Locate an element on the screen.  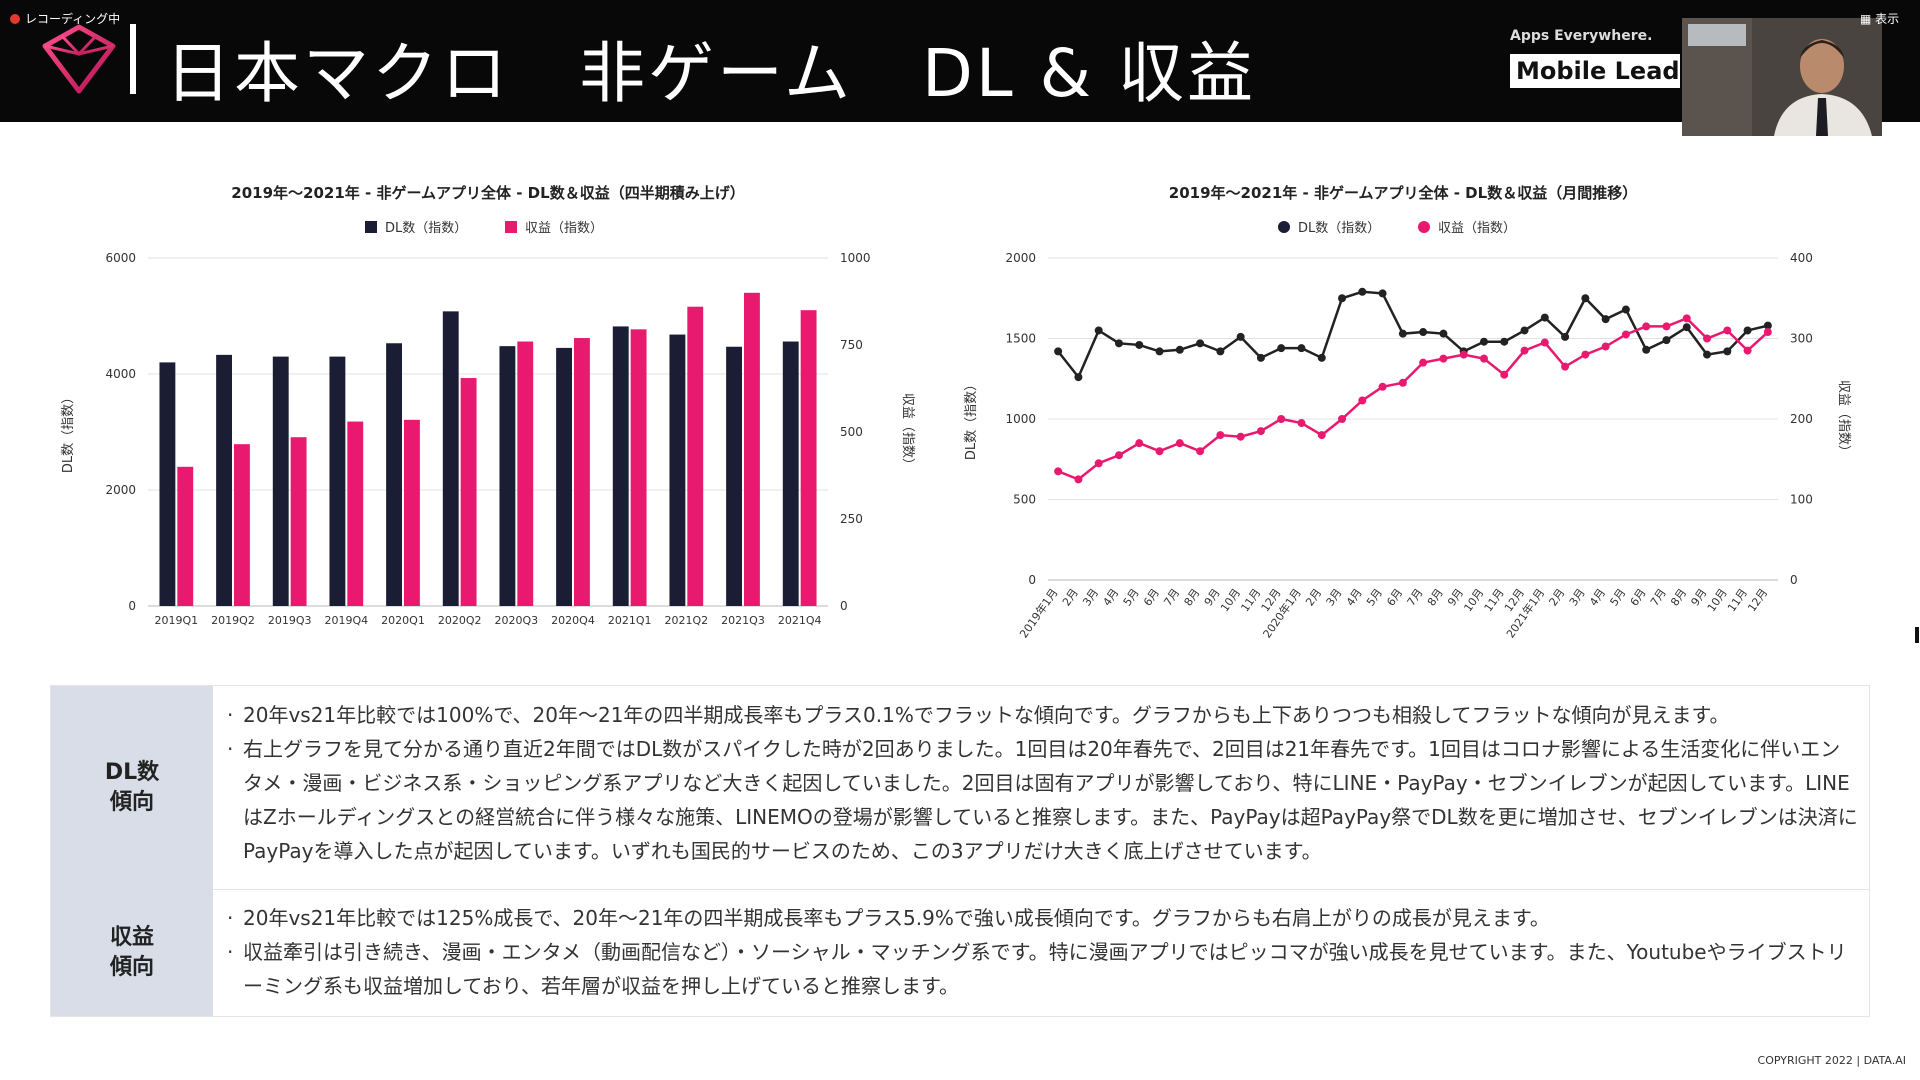
chart-0-xtick: 2019Q3 is located at coordinates (290, 620).